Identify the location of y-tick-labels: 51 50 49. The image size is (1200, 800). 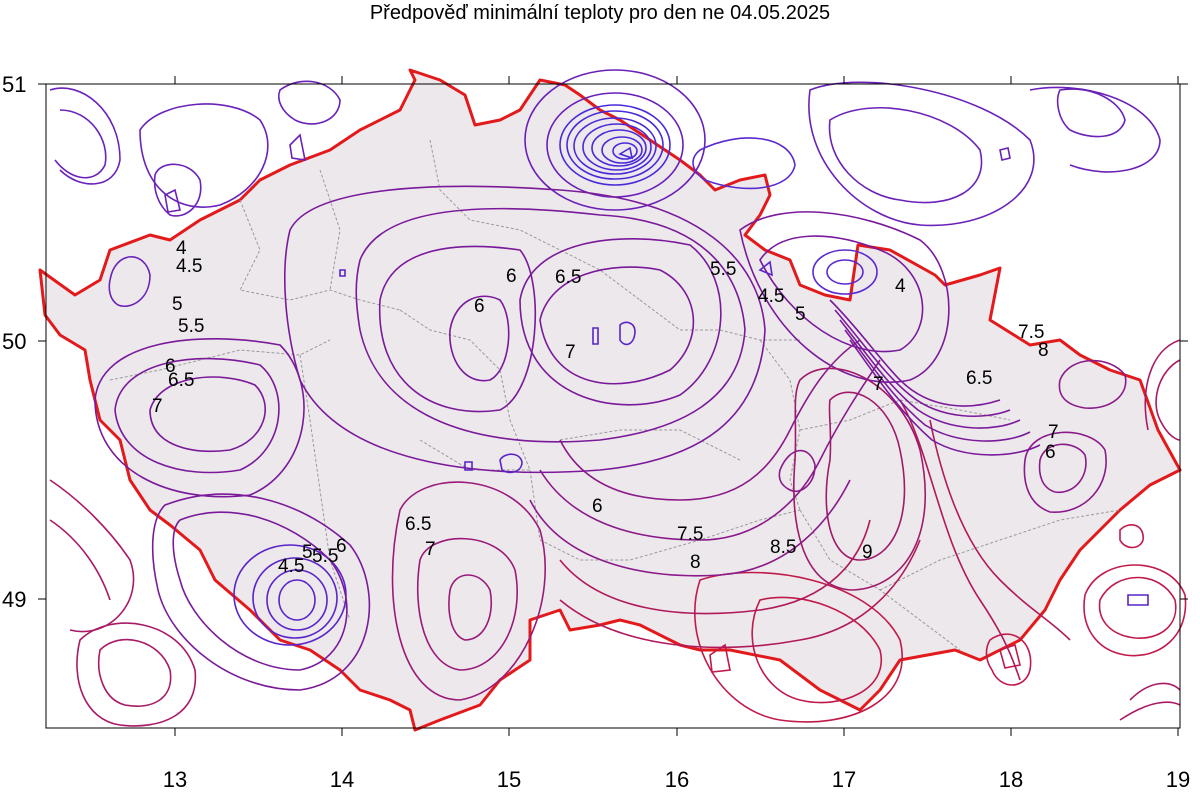
(14, 342).